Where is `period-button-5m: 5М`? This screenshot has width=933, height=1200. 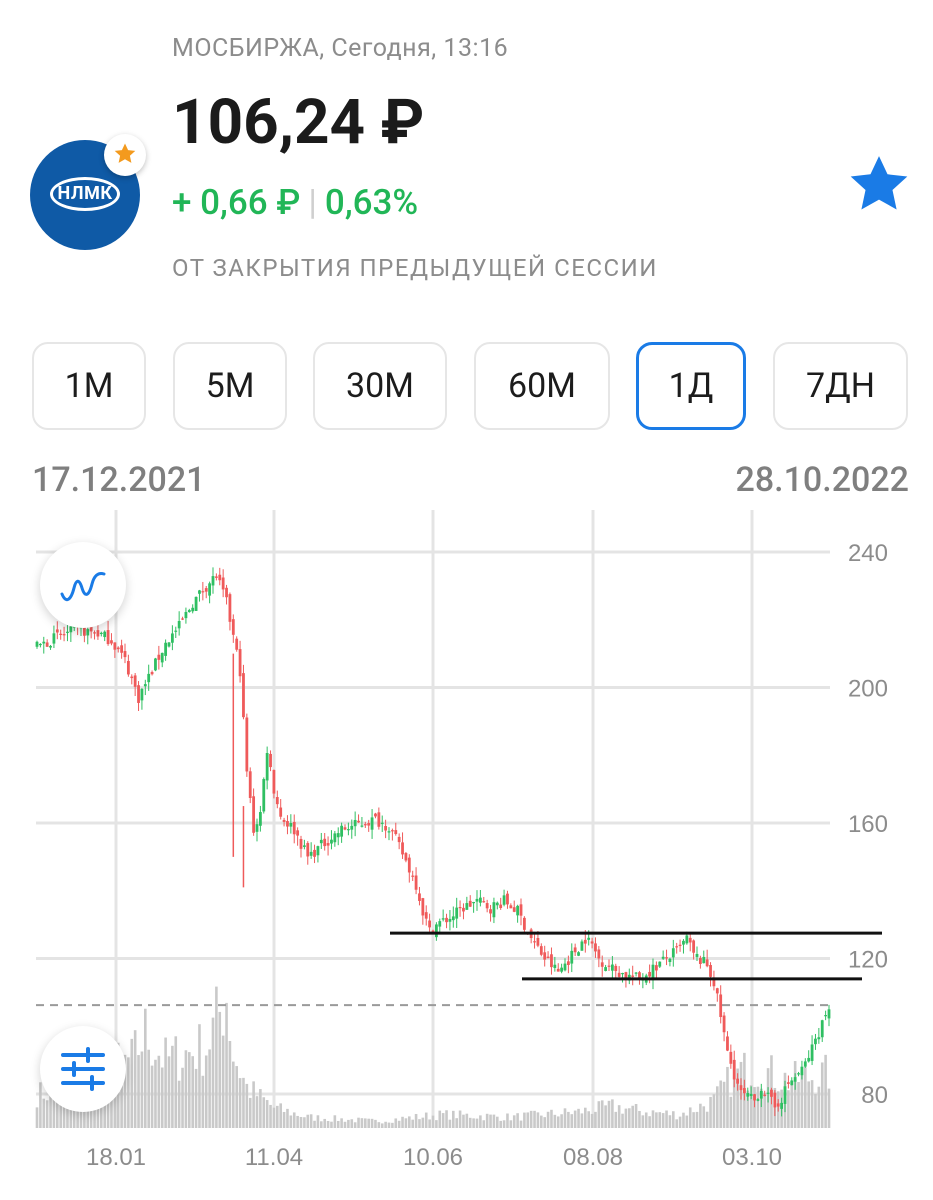
period-button-5m: 5М is located at coordinates (230, 386).